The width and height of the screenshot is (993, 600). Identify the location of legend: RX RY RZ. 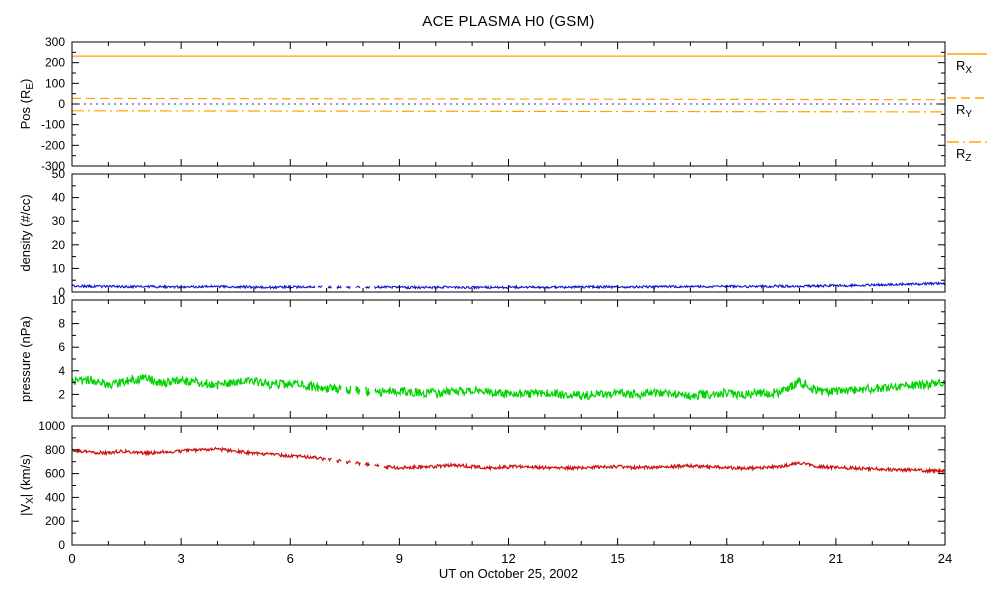
(969, 116).